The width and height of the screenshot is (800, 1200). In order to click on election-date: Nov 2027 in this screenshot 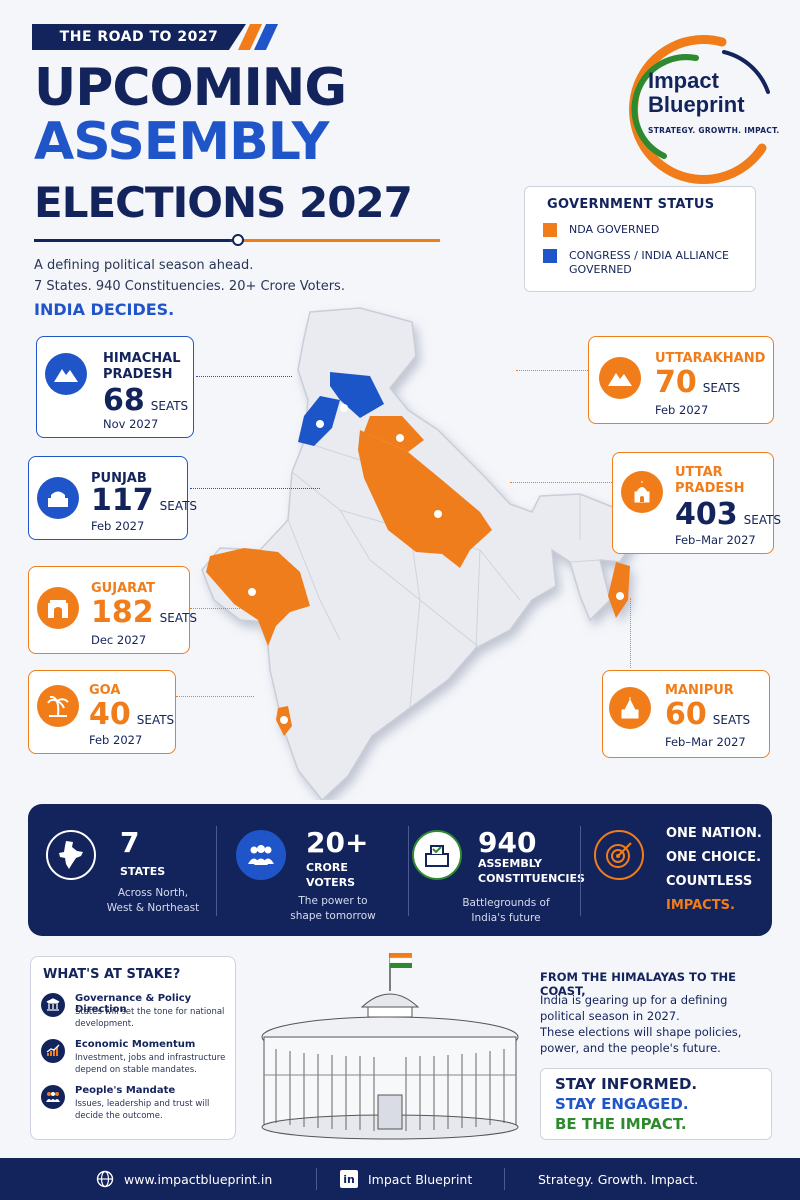, I will do `click(131, 424)`.